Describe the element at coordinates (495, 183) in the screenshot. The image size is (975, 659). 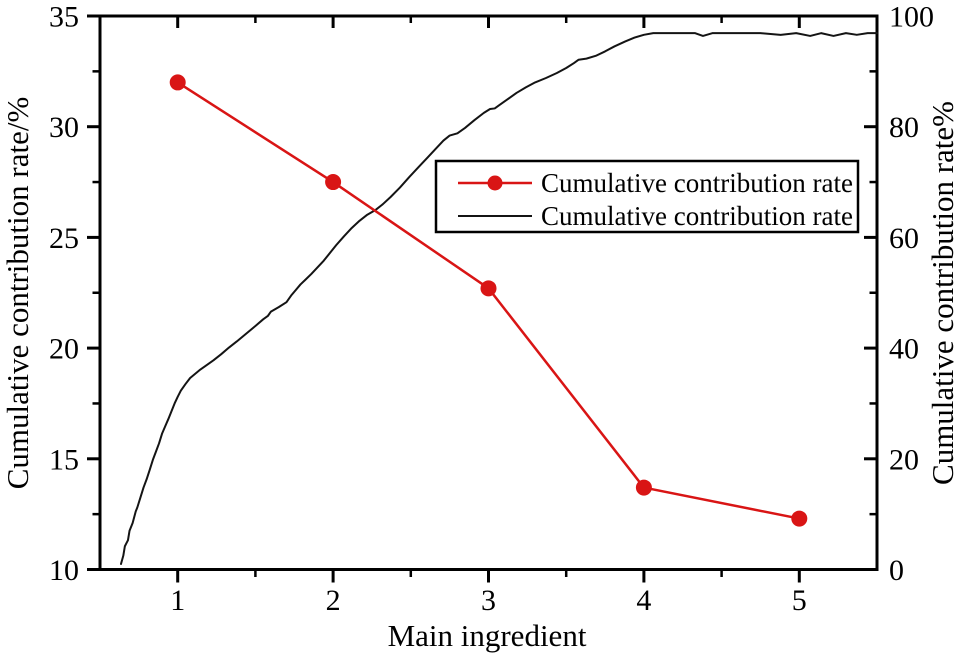
I see `legend-marker-red-circle` at that location.